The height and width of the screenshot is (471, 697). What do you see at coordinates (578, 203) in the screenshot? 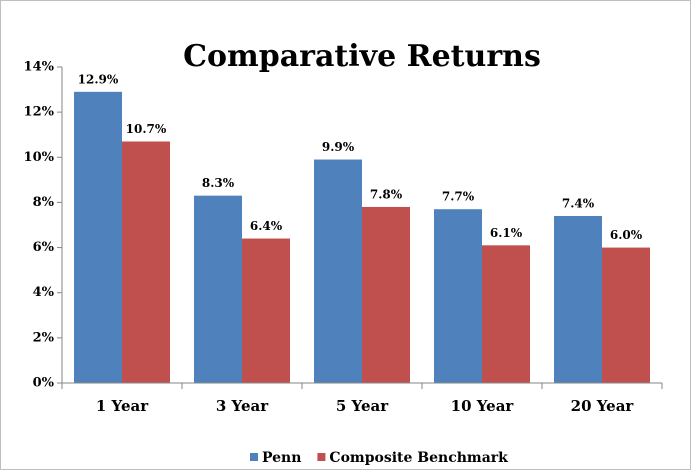
I see `data-label: 7.4%` at bounding box center [578, 203].